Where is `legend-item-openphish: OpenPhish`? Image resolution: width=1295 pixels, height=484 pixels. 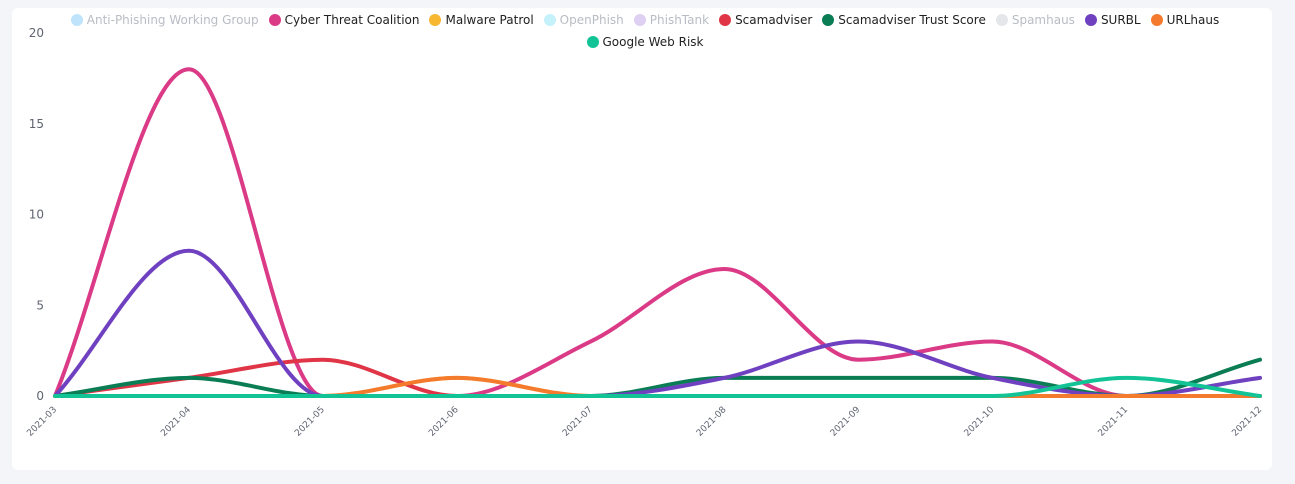 legend-item-openphish: OpenPhish is located at coordinates (583, 20).